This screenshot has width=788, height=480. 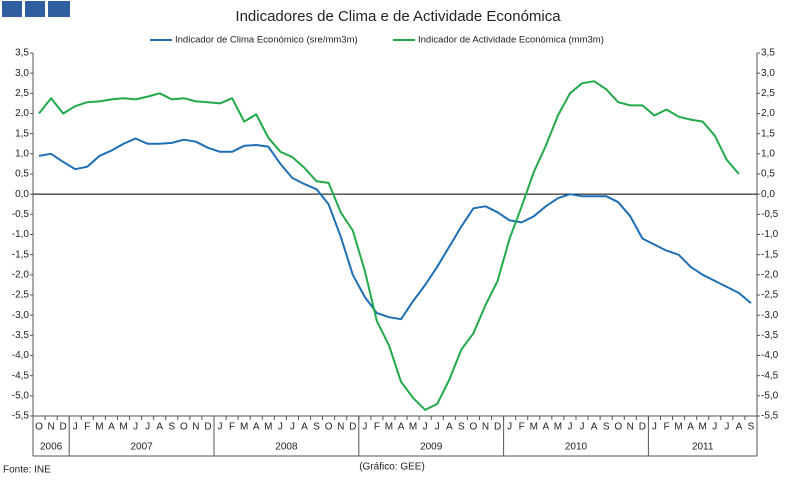 I want to click on year-label: 2011, so click(x=703, y=447).